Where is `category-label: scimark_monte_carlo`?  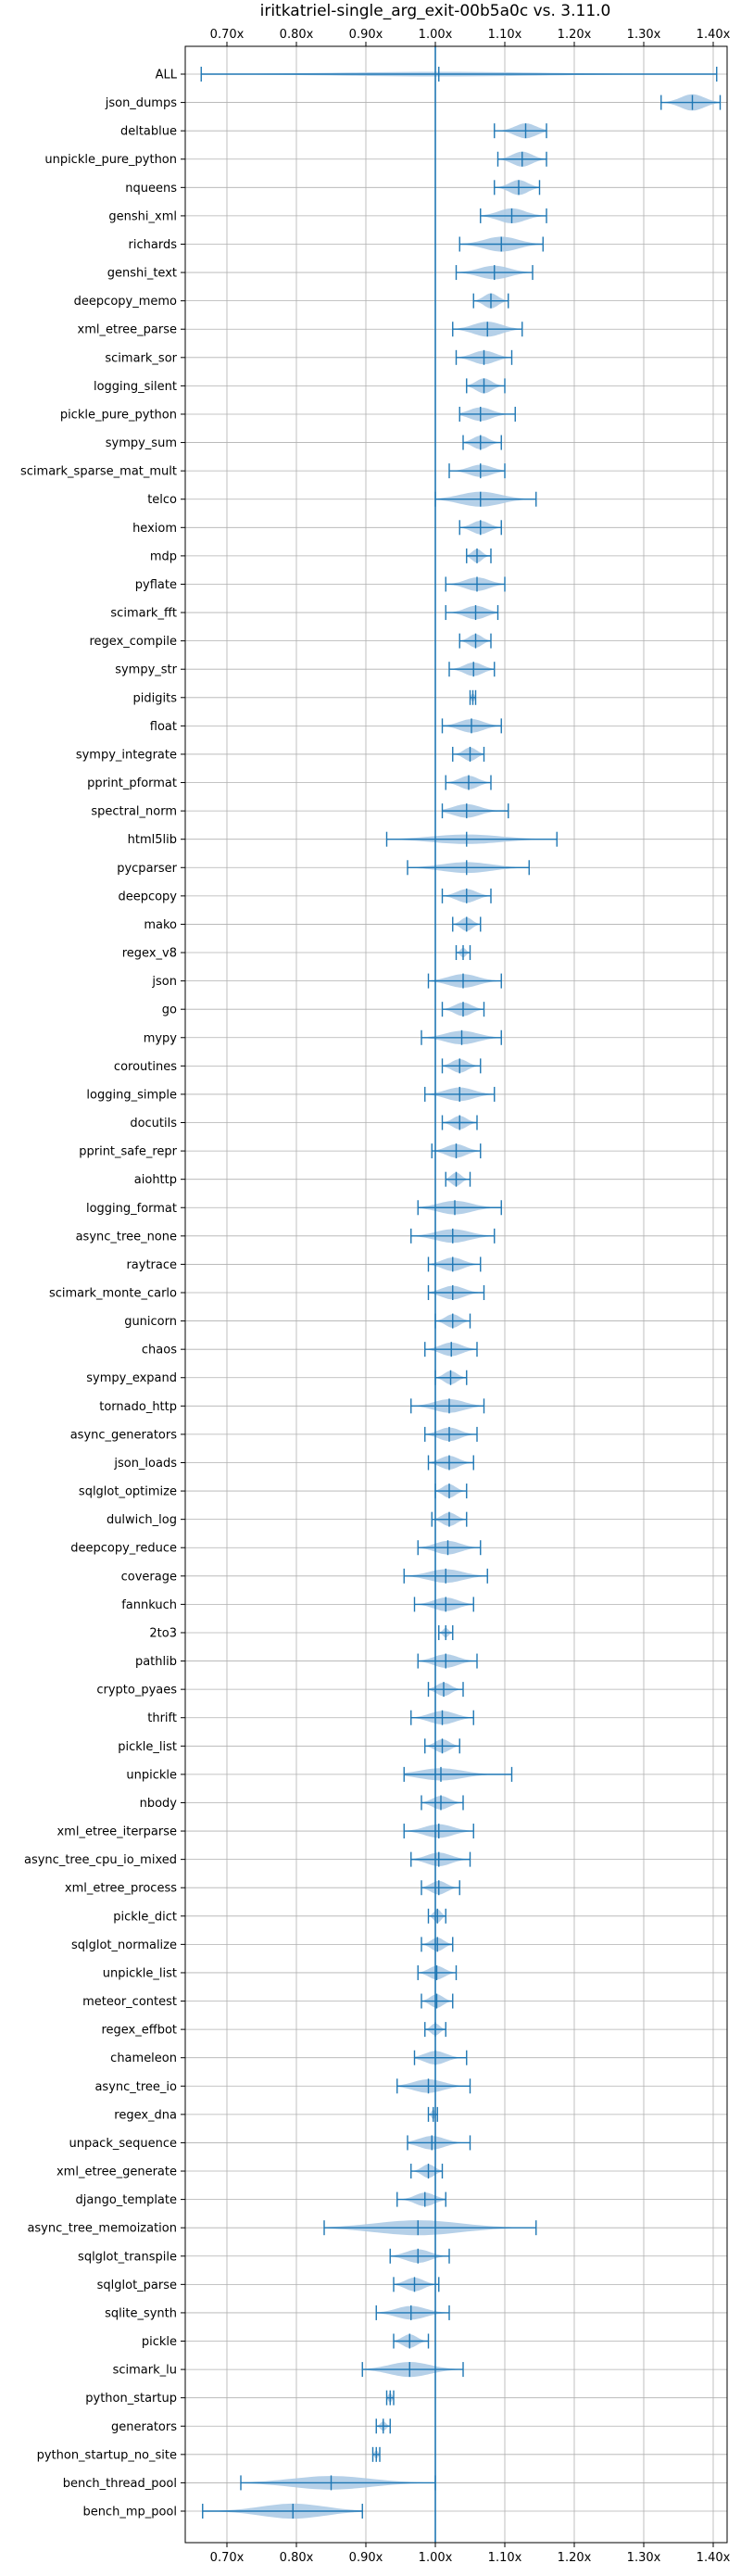
category-label: scimark_monte_carlo is located at coordinates (113, 1294).